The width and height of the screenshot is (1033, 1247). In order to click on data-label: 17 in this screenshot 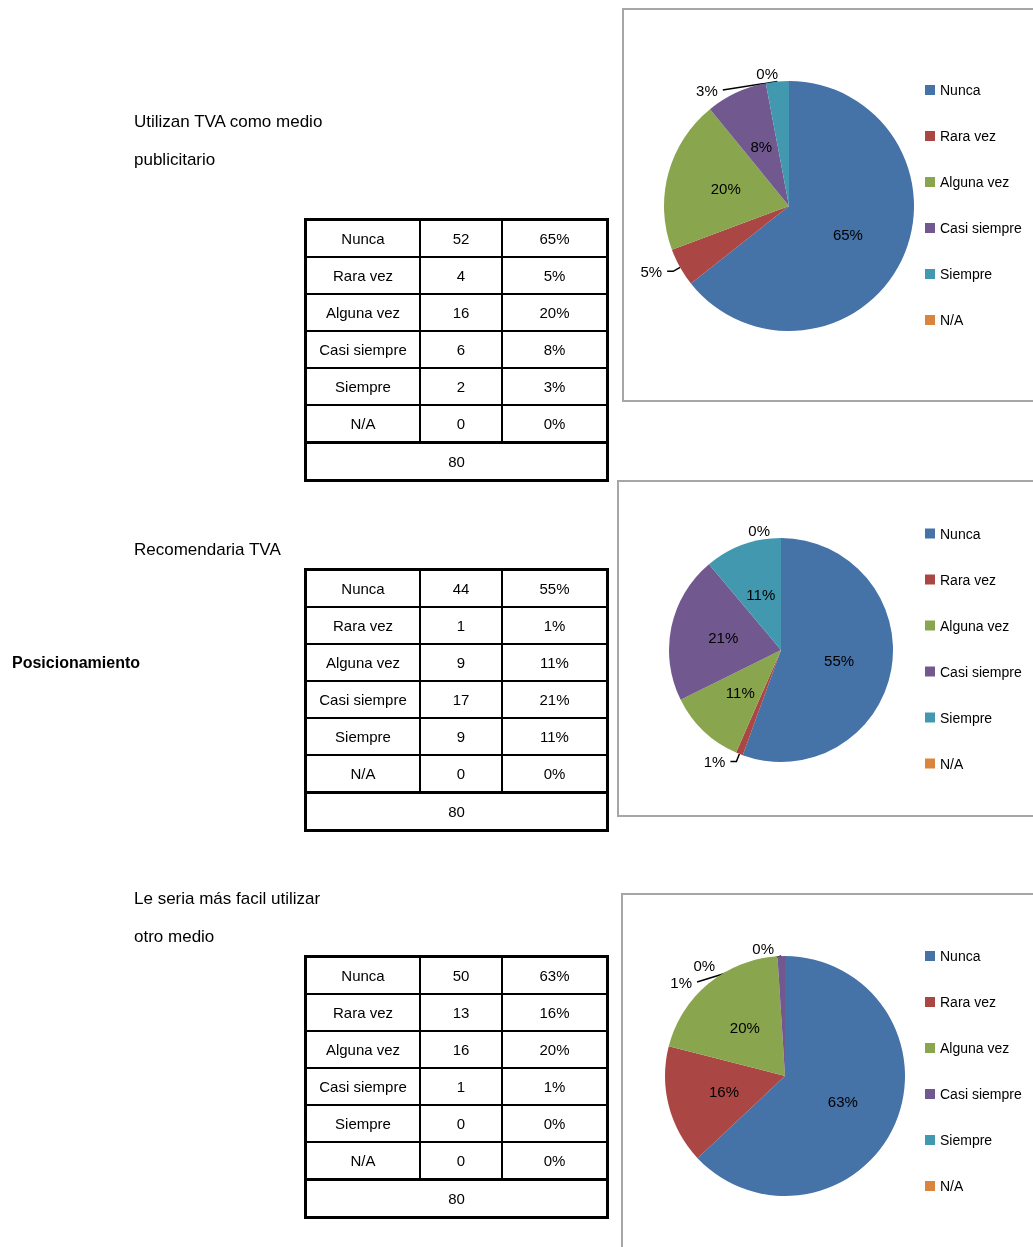, I will do `click(461, 699)`.